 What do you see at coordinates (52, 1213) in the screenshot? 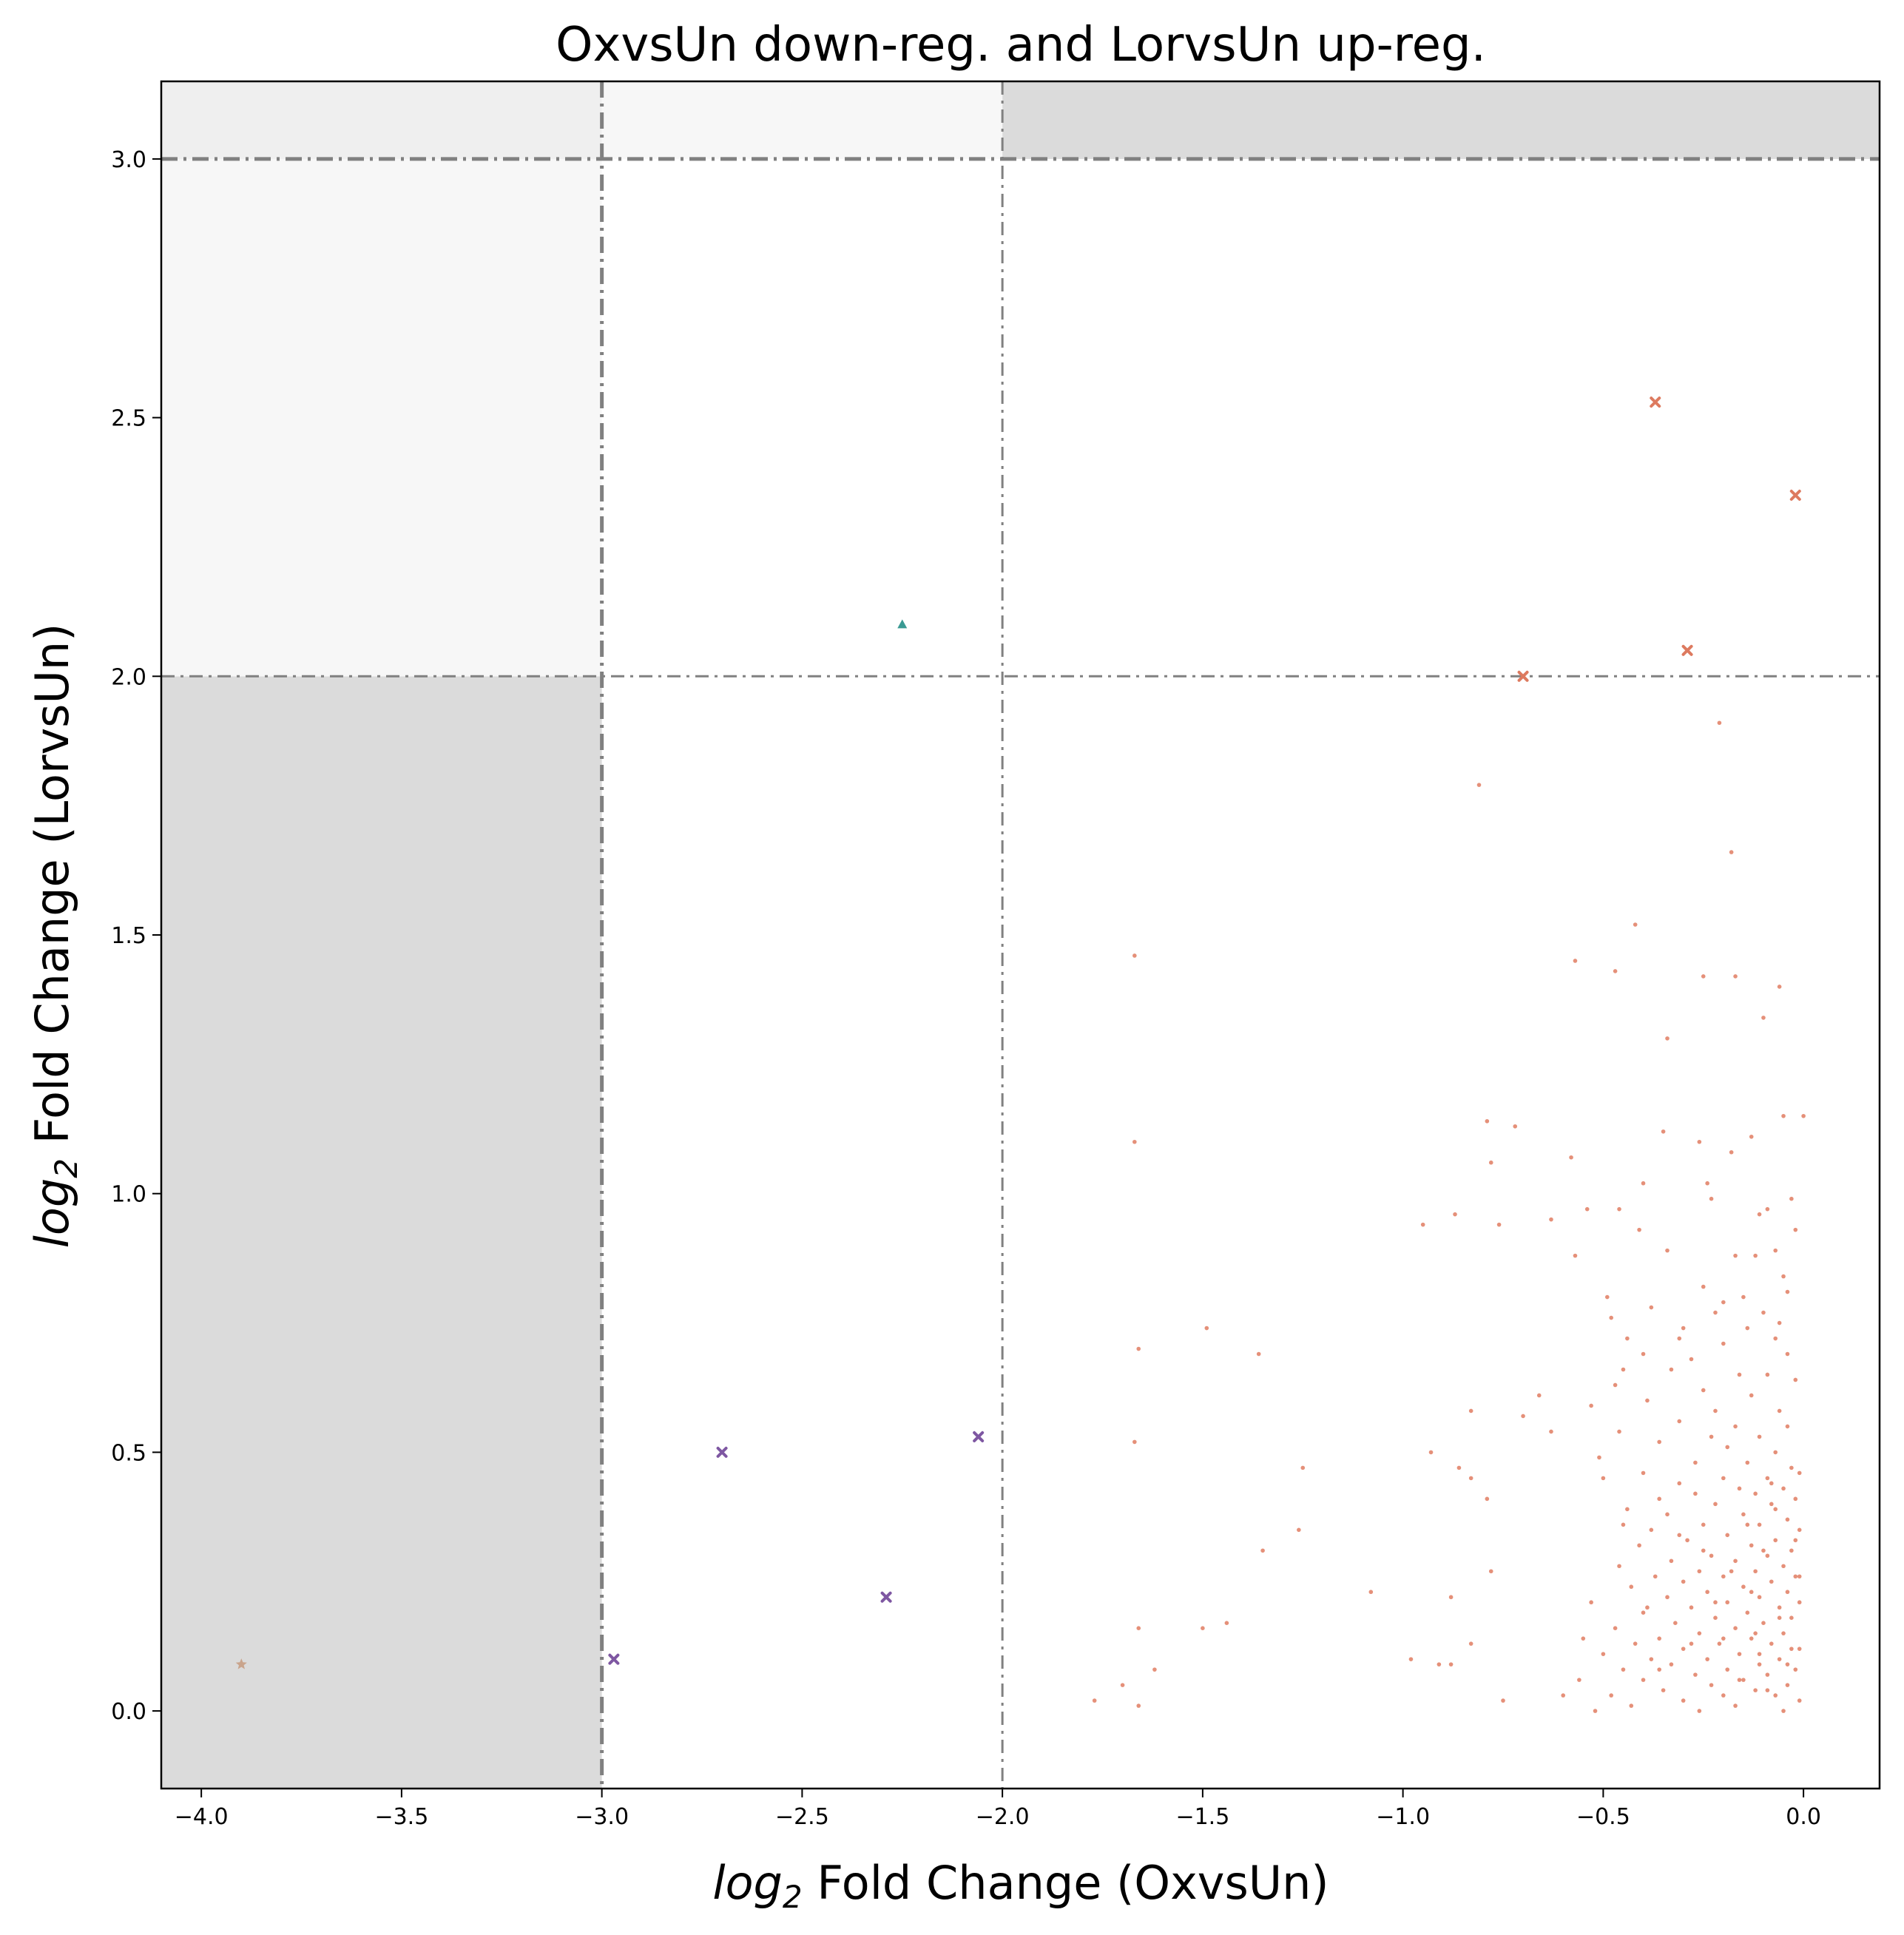
I see `y-axis-label-log: log` at bounding box center [52, 1213].